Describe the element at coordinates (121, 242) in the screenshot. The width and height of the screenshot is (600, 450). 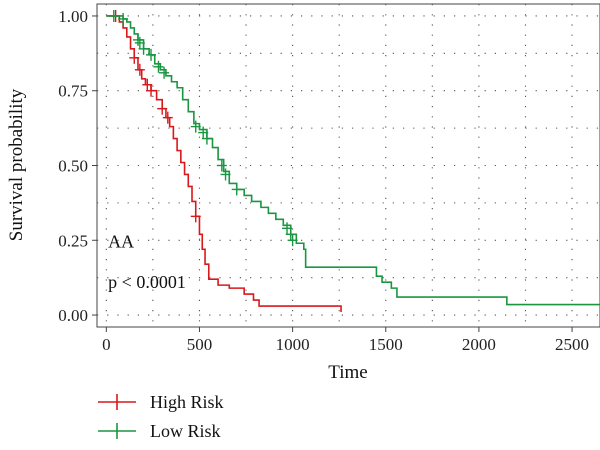
I see `annotation-text: AA` at that location.